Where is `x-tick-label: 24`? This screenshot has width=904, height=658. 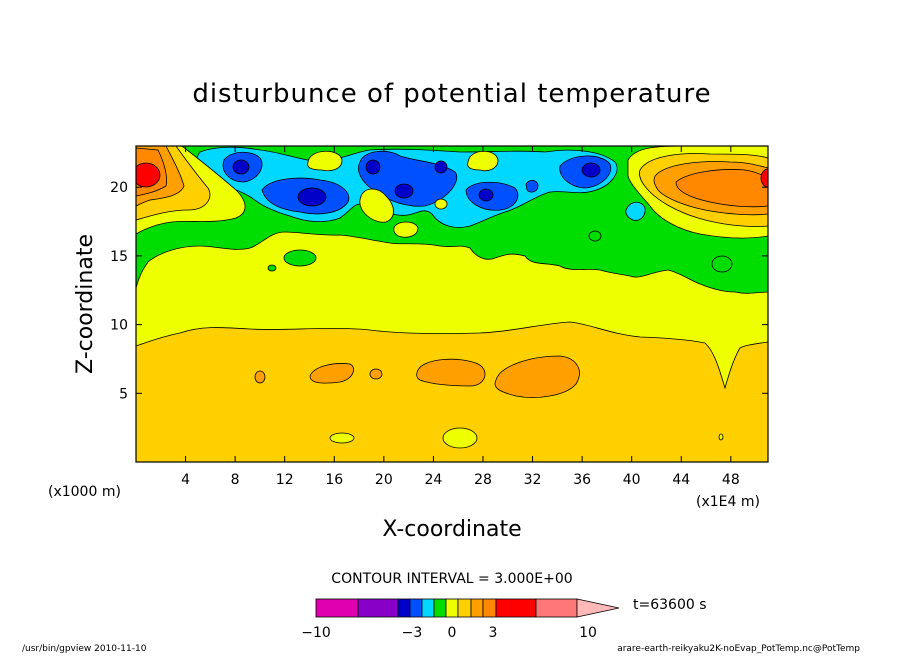 x-tick-label: 24 is located at coordinates (433, 480).